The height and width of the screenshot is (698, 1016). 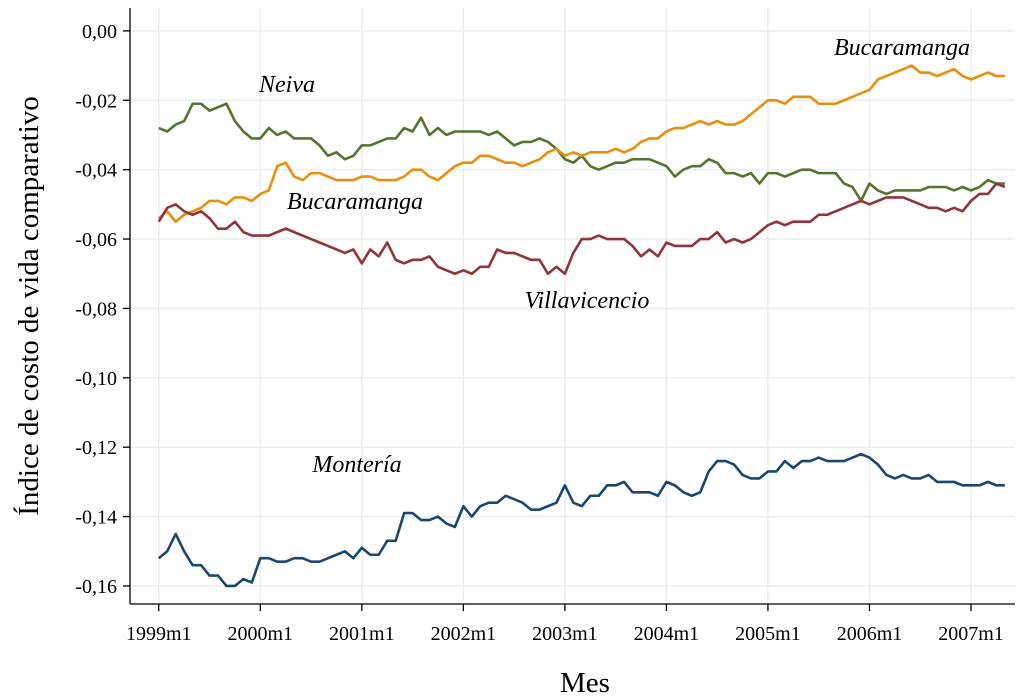 What do you see at coordinates (96, 448) in the screenshot?
I see `y-tick-label: -0,12` at bounding box center [96, 448].